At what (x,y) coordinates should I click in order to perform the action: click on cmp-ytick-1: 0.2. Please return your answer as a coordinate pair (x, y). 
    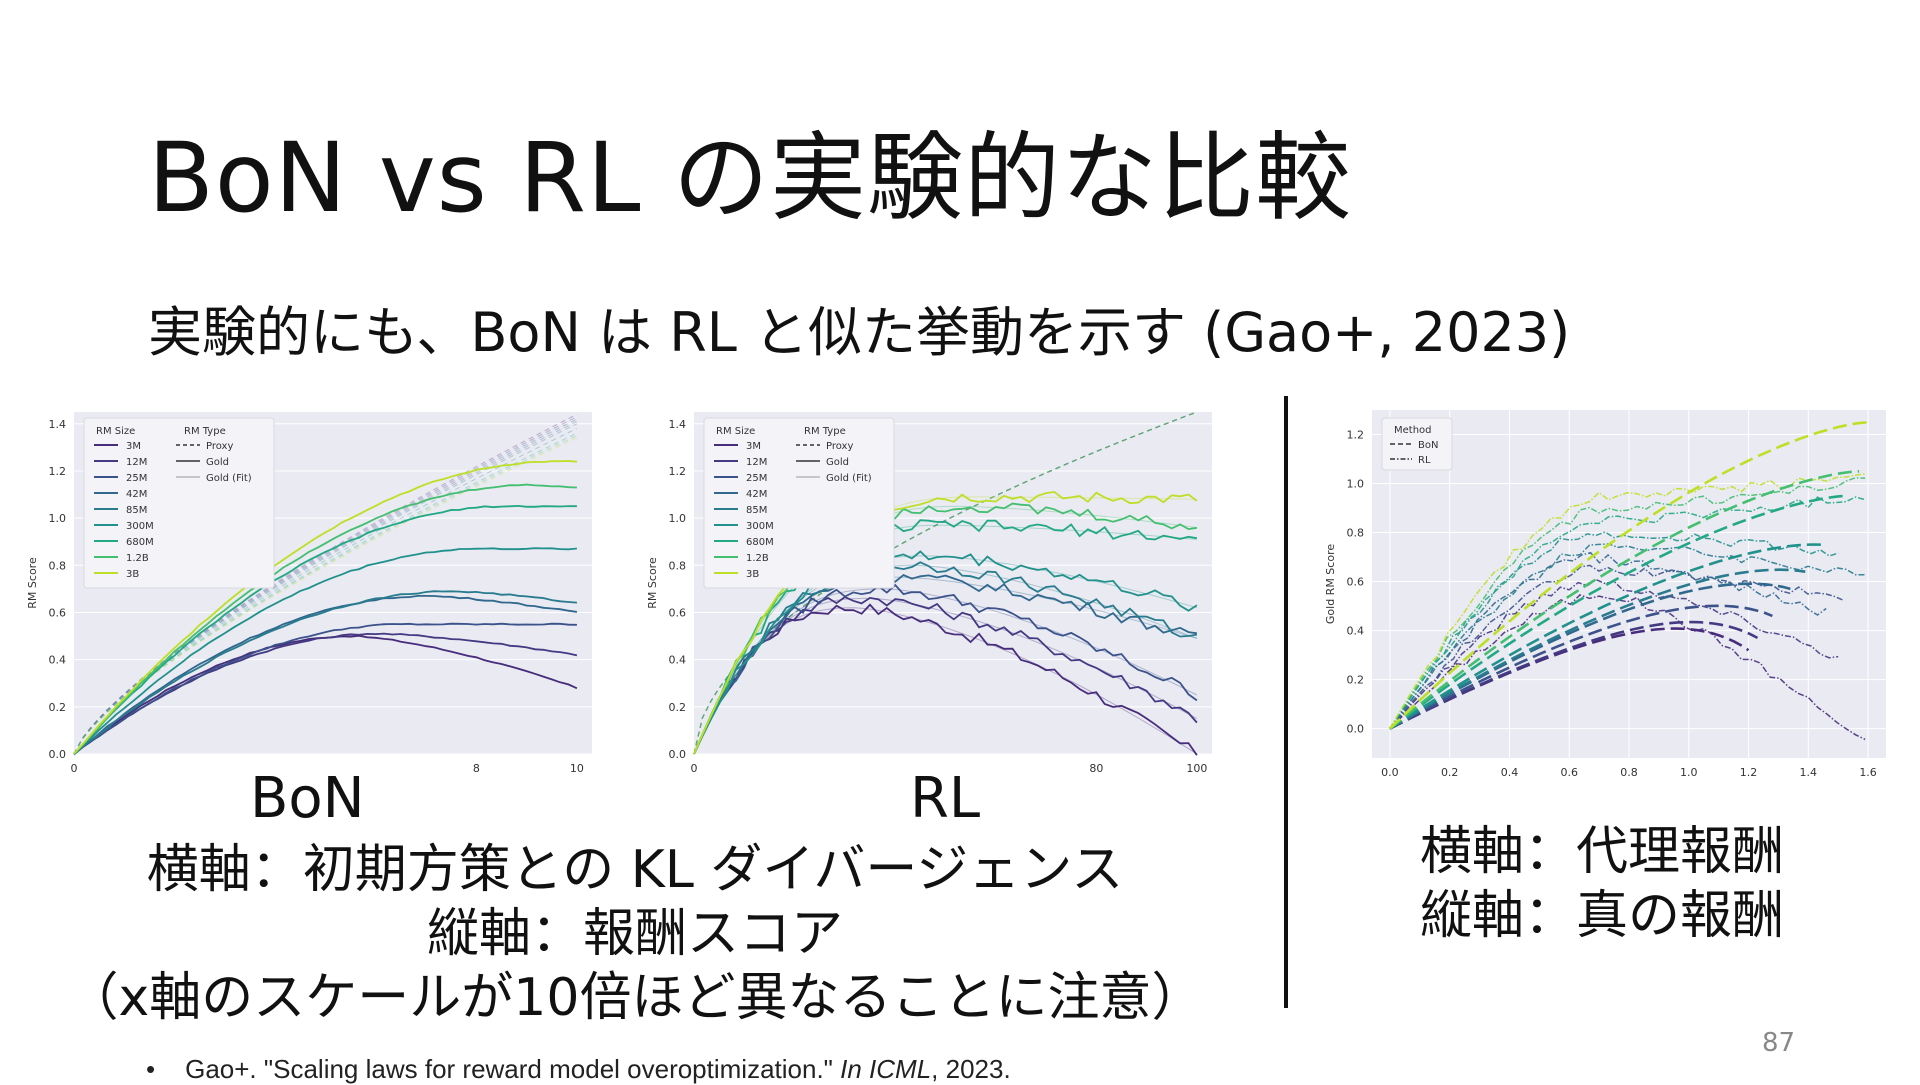
    Looking at the image, I should click on (1356, 680).